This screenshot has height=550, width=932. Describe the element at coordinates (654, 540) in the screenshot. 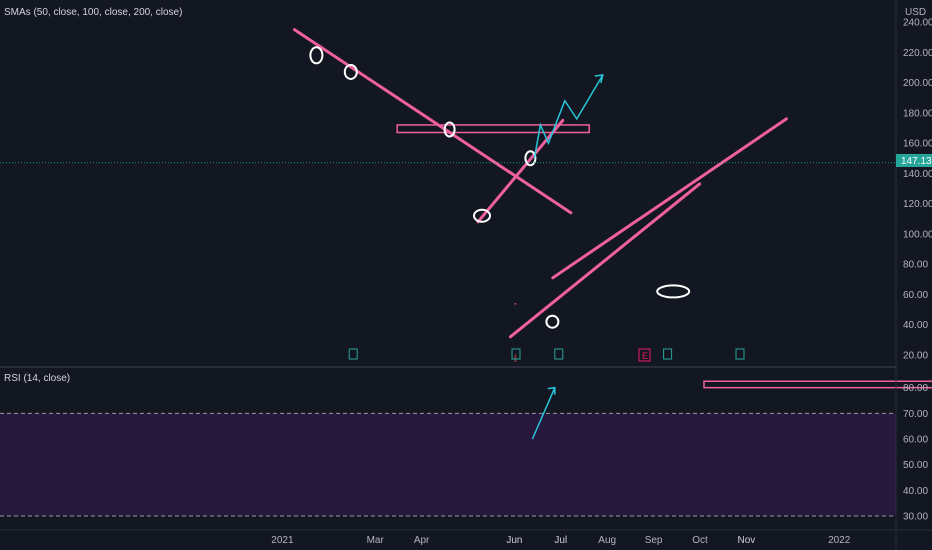

I see `time-tick-label: Sep` at that location.